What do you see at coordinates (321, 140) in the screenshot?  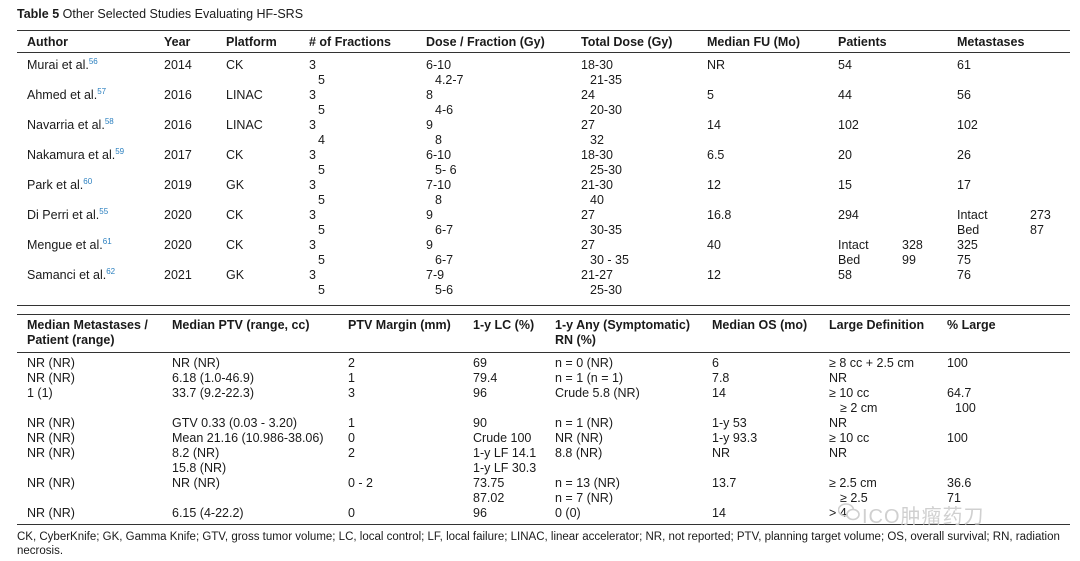 I see `fractions-cell: 4` at bounding box center [321, 140].